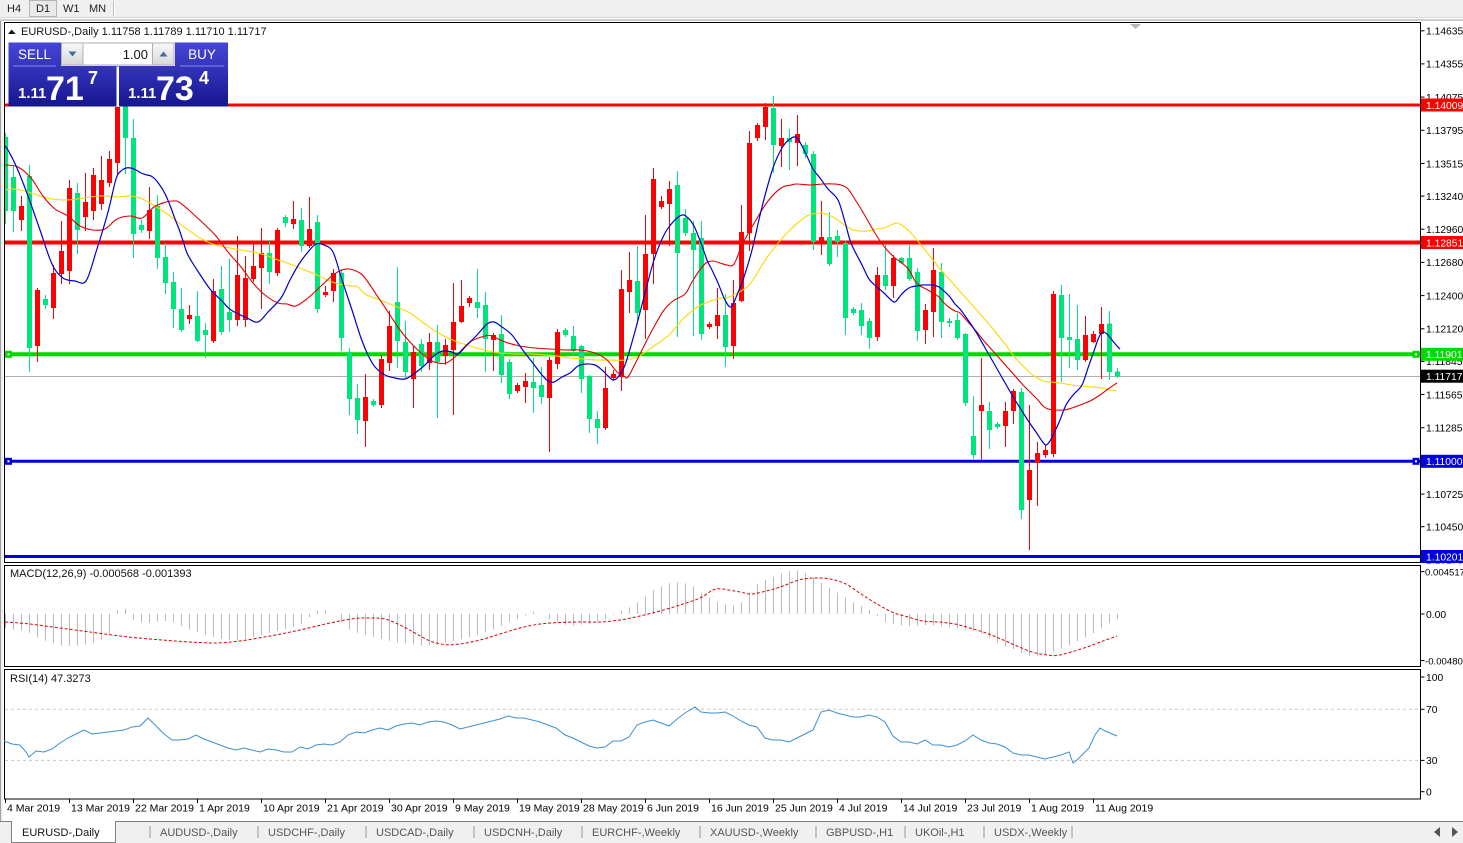 Image resolution: width=1463 pixels, height=843 pixels. Describe the element at coordinates (1444, 661) in the screenshot. I see `svg-text: -0.004806` at that location.